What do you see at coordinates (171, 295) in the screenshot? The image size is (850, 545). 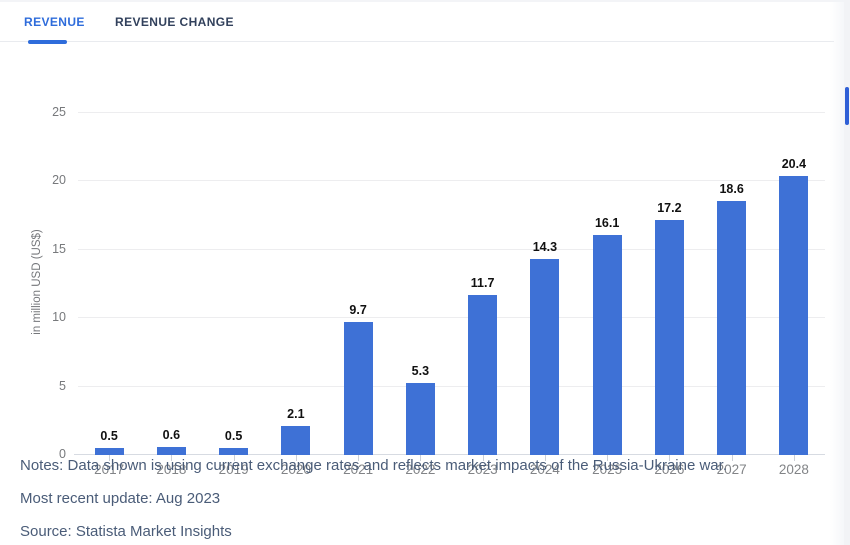 I see `bar-column: 0.6 2018` at bounding box center [171, 295].